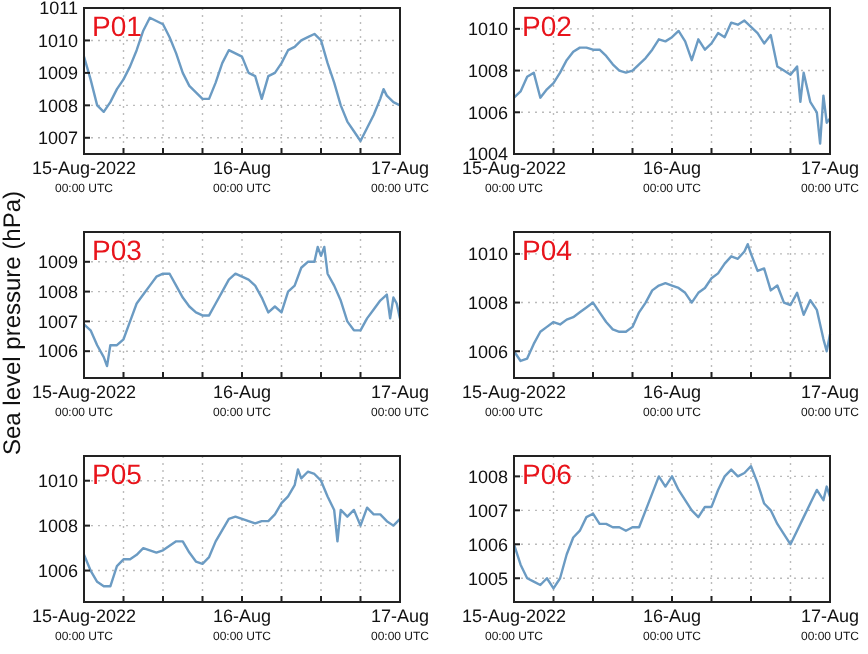  I want to click on chart-title: P04, so click(547, 250).